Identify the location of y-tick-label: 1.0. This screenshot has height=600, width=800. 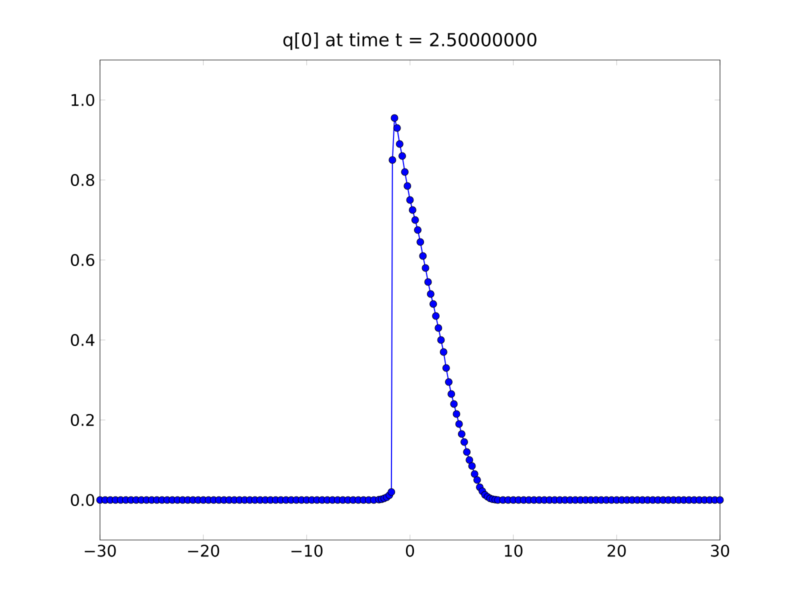
(83, 100).